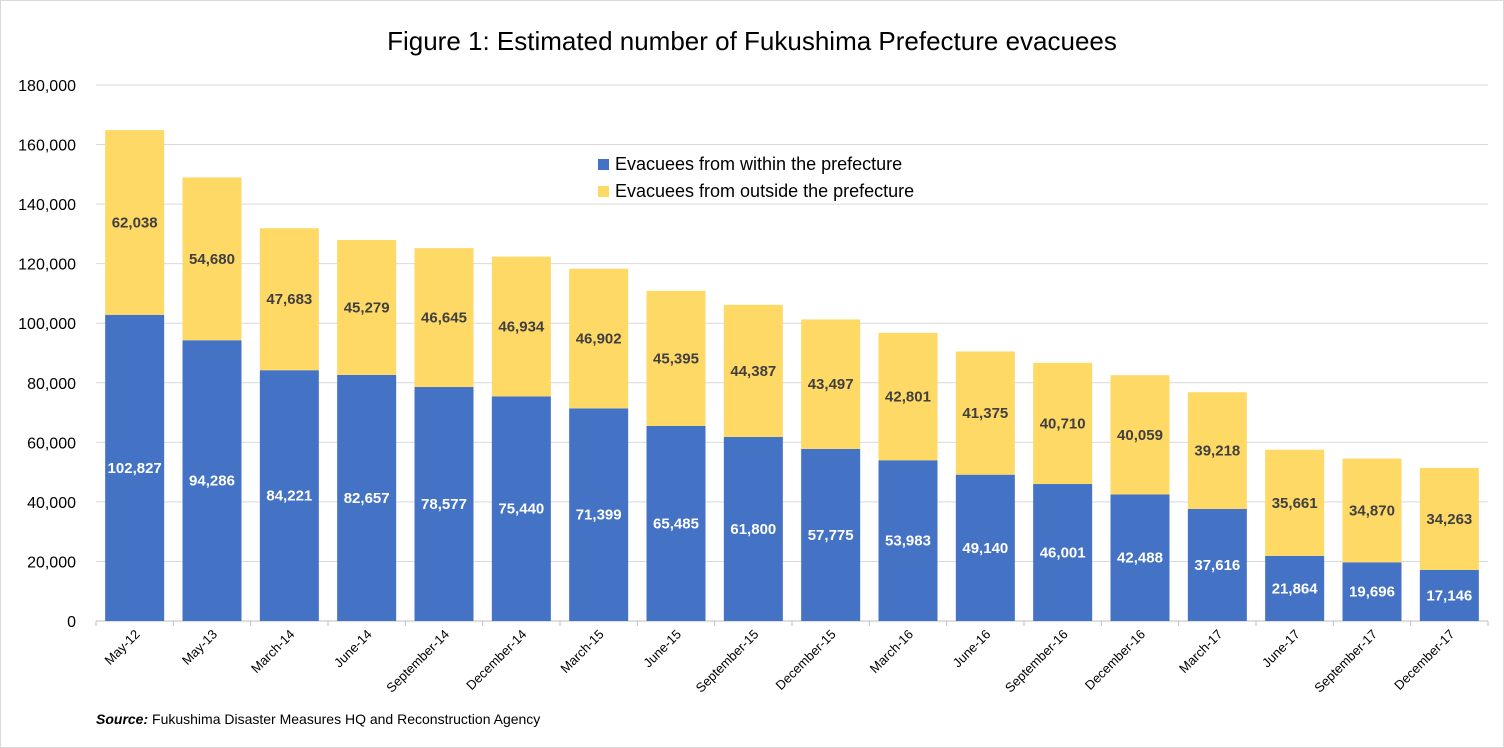  I want to click on y-tick-label: 120,000, so click(47, 265).